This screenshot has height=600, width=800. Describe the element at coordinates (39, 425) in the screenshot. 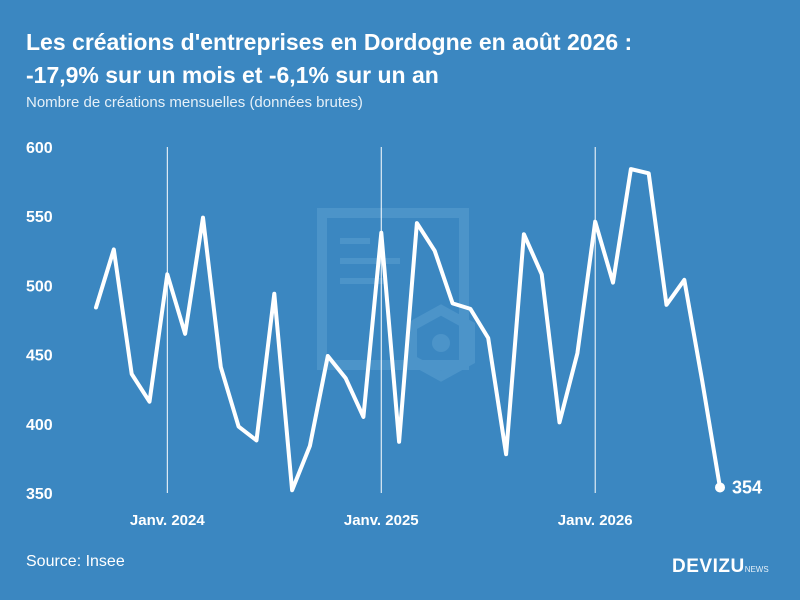

I see `y-tick-label: 400` at that location.